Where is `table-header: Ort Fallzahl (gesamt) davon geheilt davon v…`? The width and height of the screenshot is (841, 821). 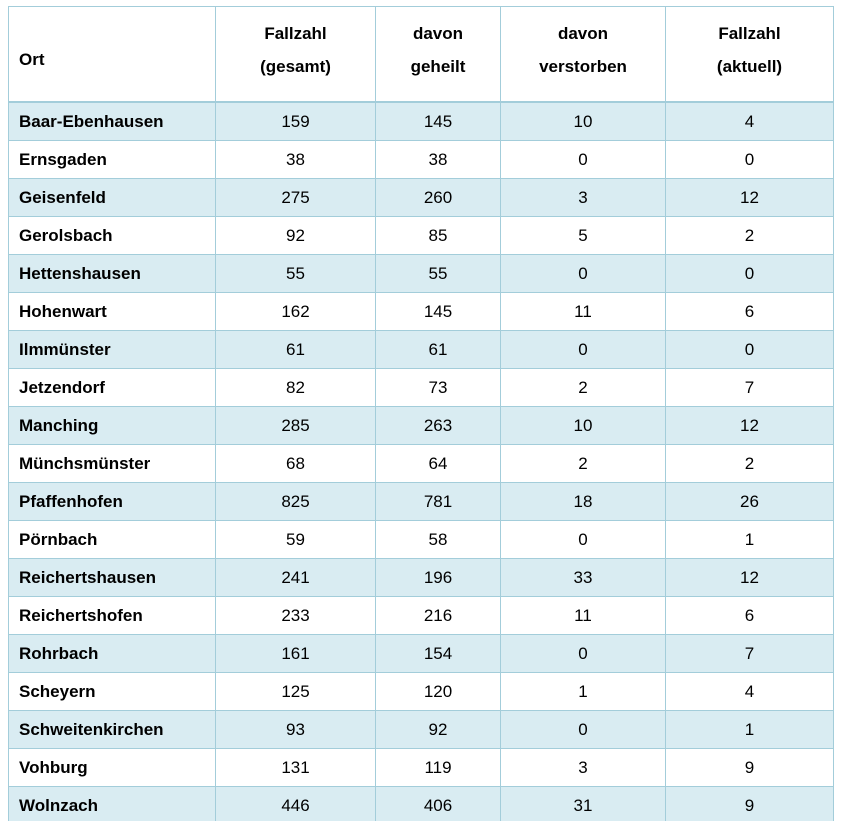 table-header: Ort Fallzahl (gesamt) davon geheilt davon v… is located at coordinates (421, 54).